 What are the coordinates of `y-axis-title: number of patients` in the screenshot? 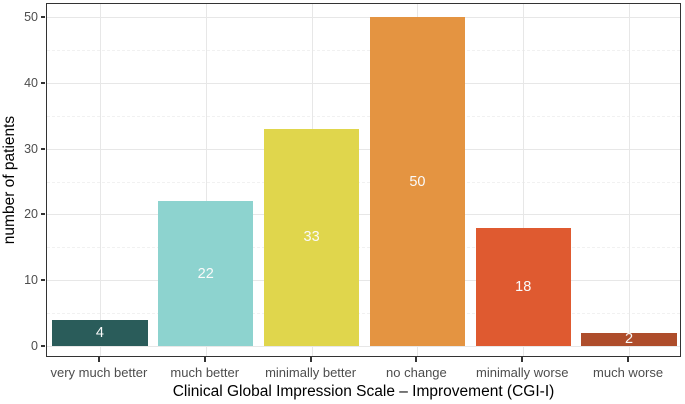 It's located at (9, 180).